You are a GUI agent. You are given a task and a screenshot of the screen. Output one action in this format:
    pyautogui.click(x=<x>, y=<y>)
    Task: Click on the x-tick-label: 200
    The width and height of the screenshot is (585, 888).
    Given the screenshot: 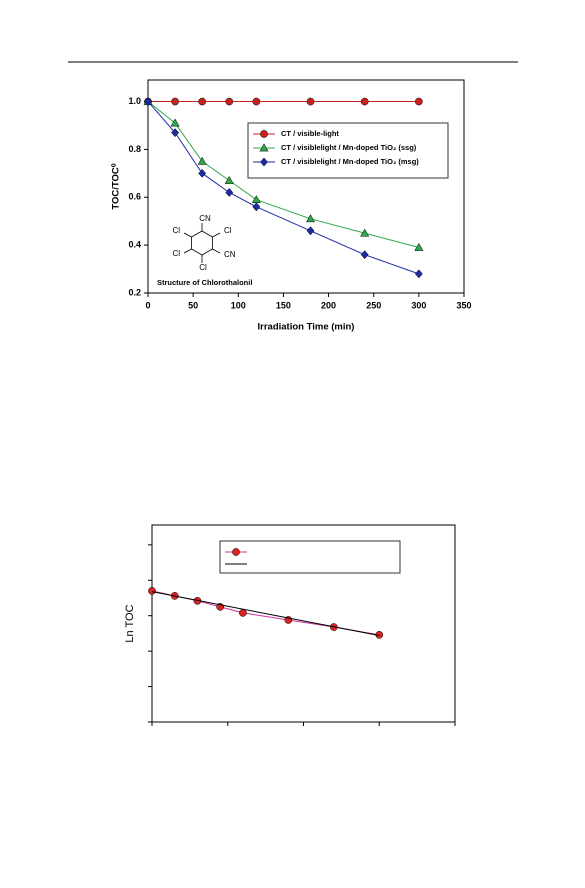 What is the action you would take?
    pyautogui.click(x=328, y=305)
    